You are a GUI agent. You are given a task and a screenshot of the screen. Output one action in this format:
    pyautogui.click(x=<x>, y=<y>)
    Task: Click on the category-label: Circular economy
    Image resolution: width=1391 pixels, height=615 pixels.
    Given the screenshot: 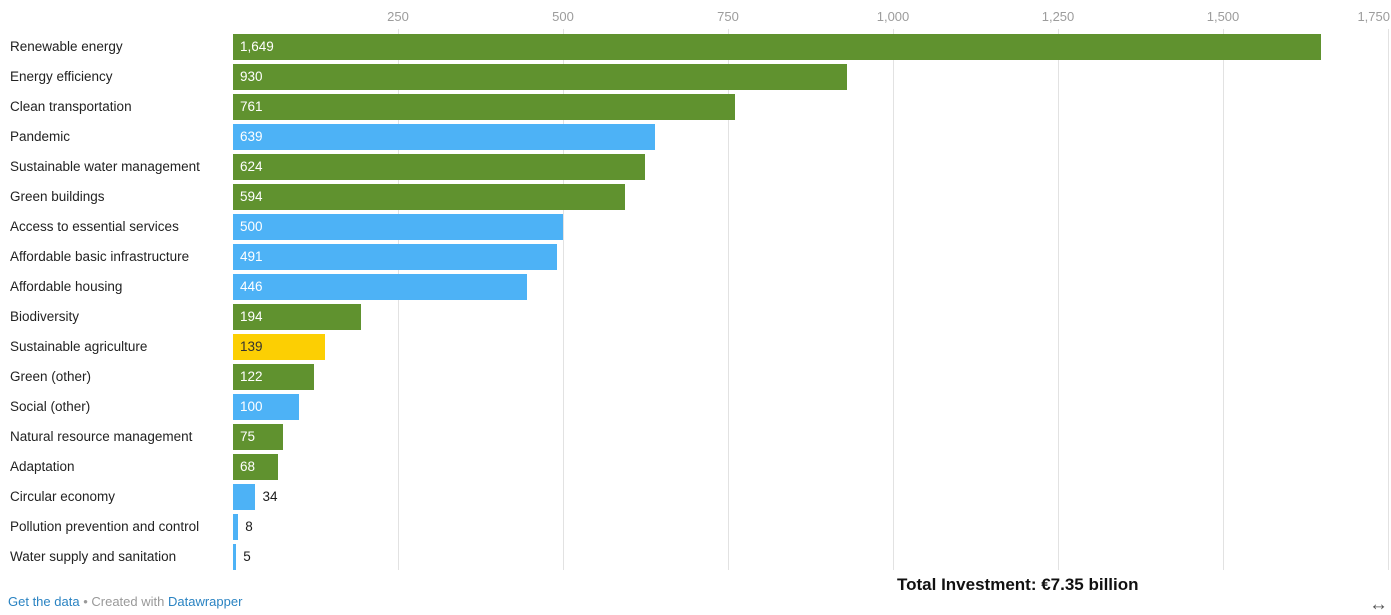 What is the action you would take?
    pyautogui.click(x=63, y=496)
    